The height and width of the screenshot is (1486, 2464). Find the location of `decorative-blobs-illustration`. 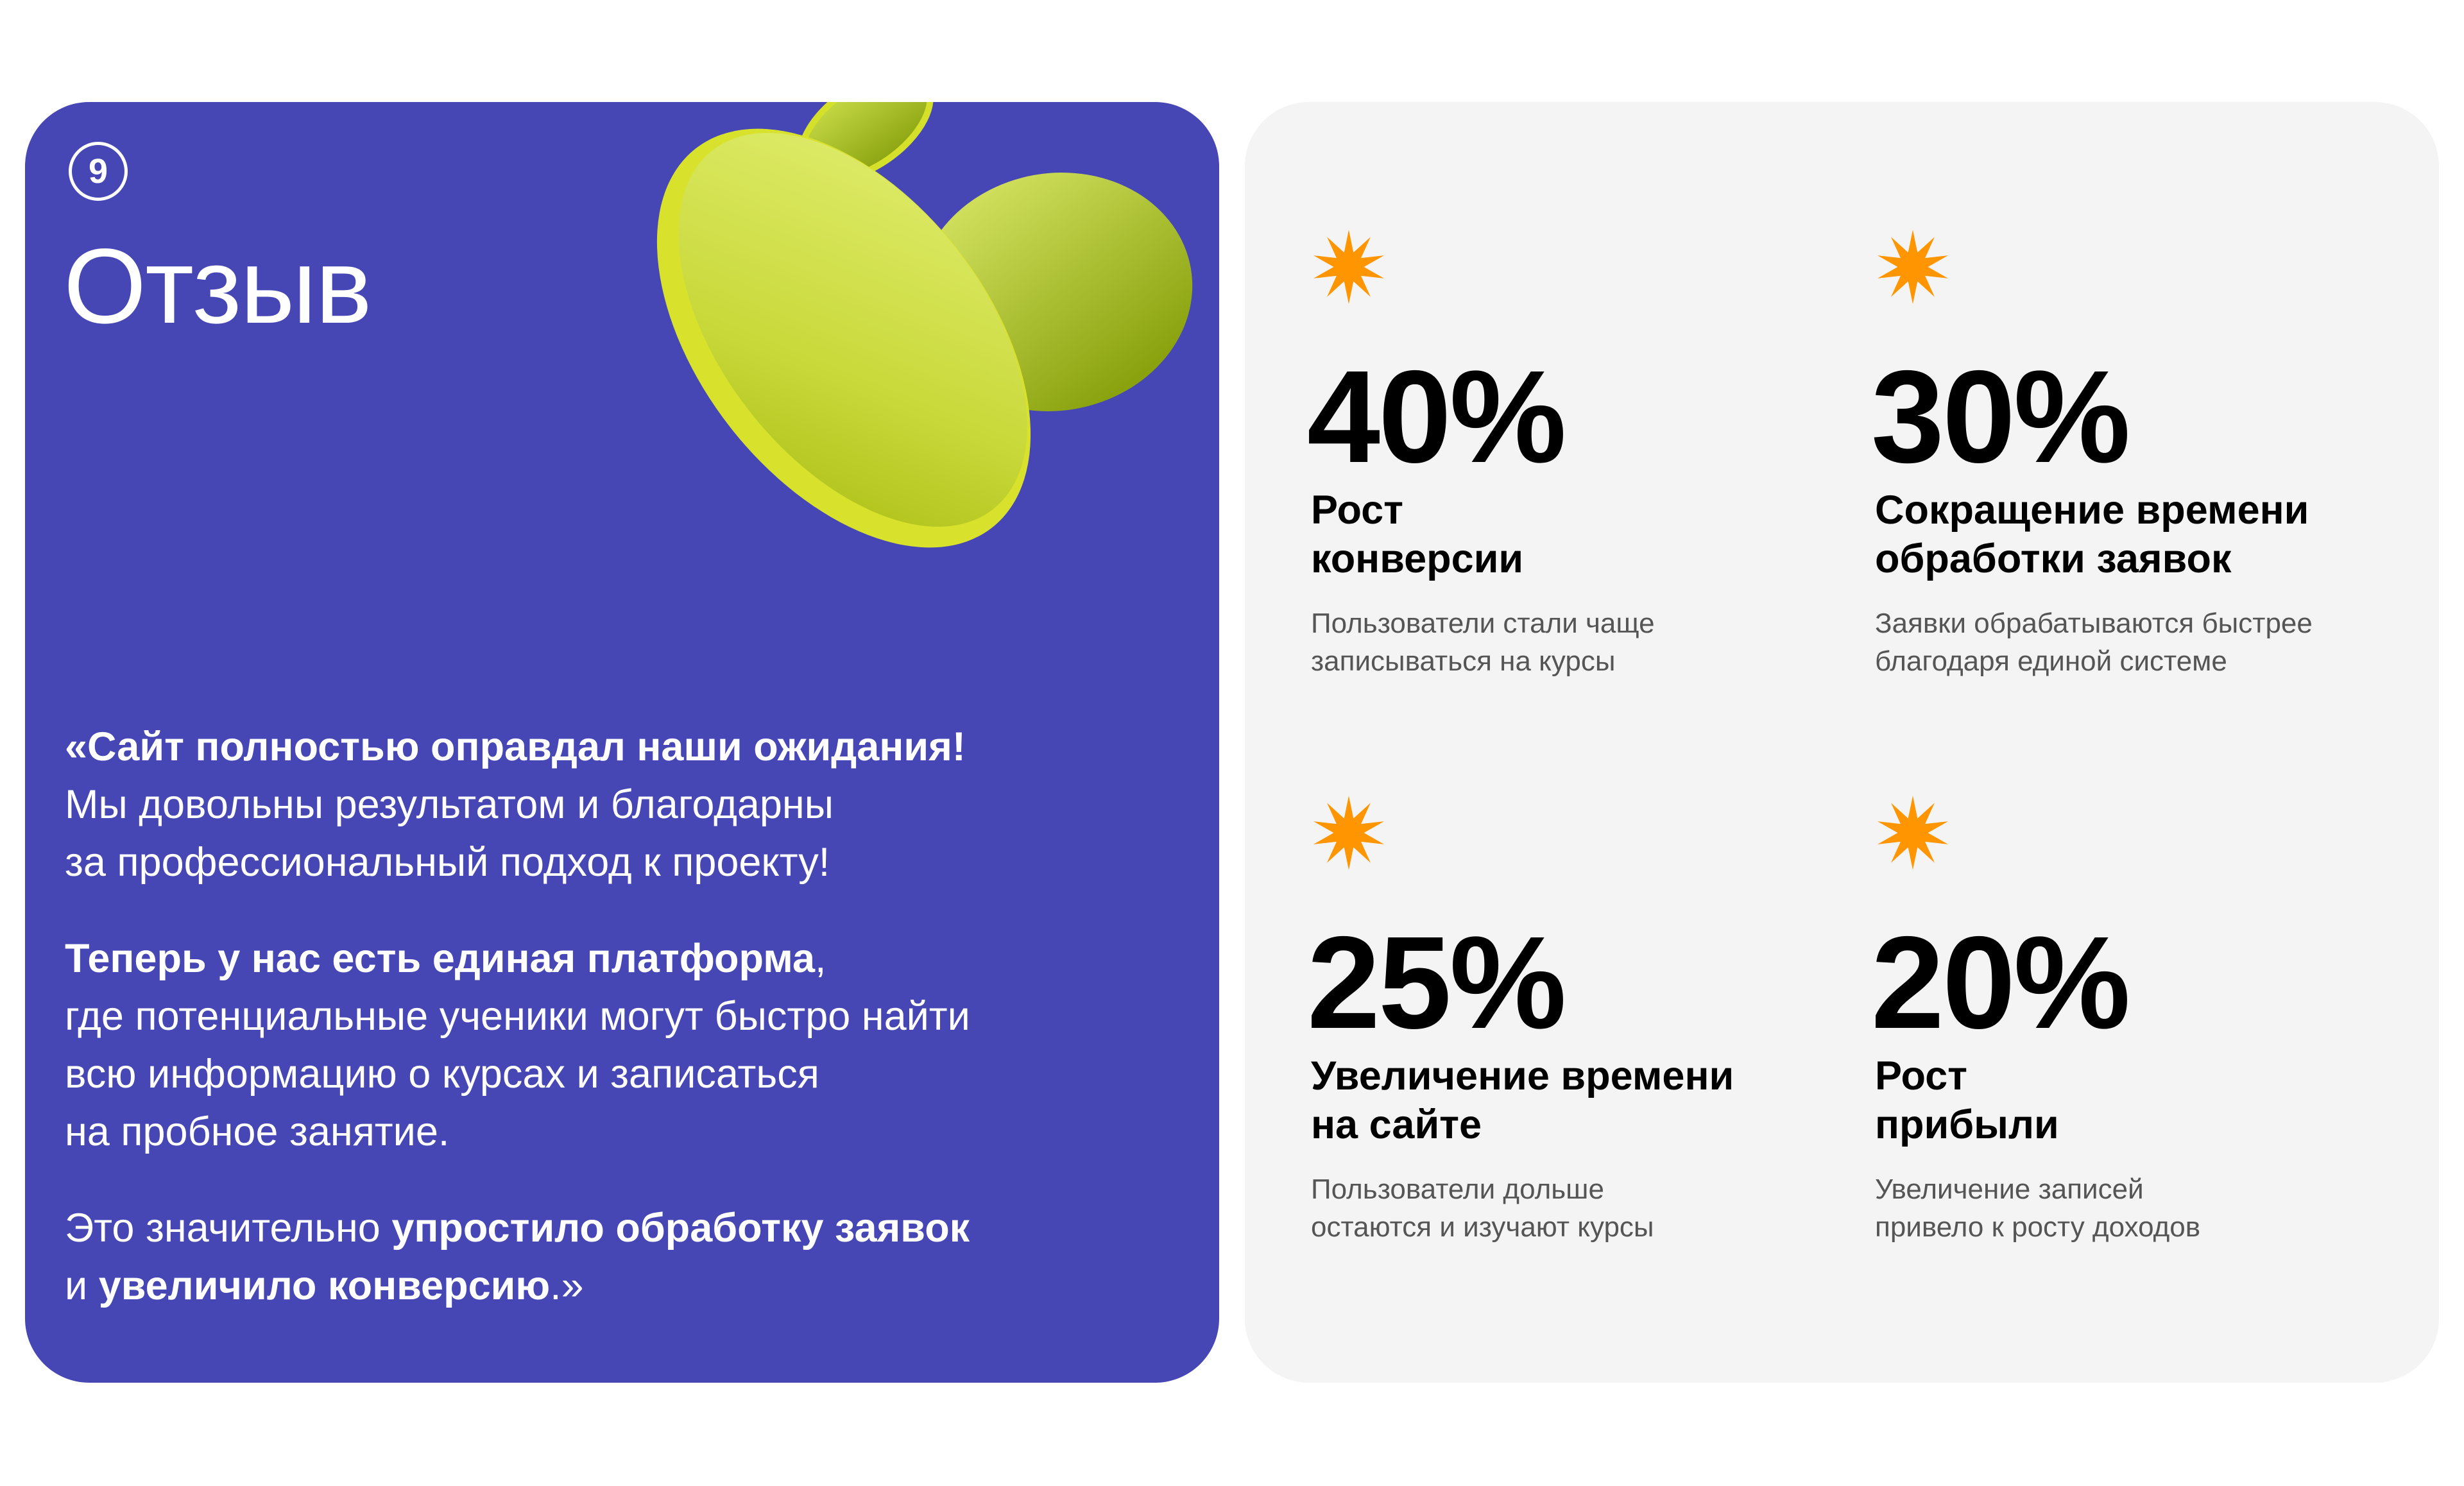

decorative-blobs-illustration is located at coordinates (925, 325).